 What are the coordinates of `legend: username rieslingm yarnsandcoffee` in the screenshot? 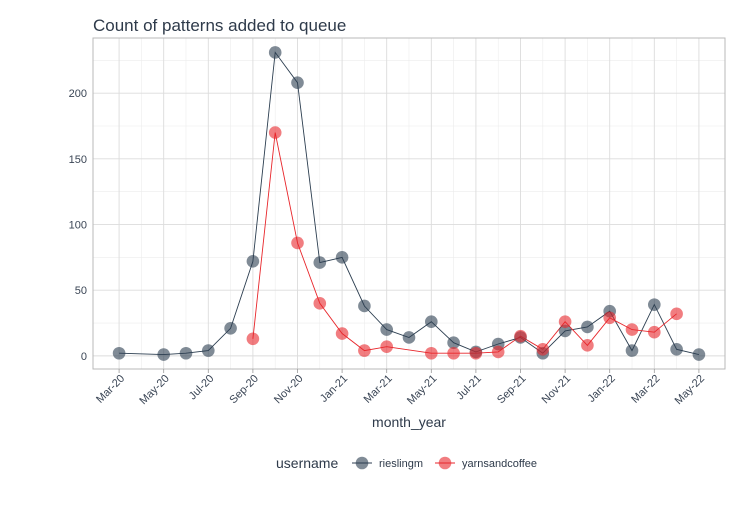 It's located at (406, 463).